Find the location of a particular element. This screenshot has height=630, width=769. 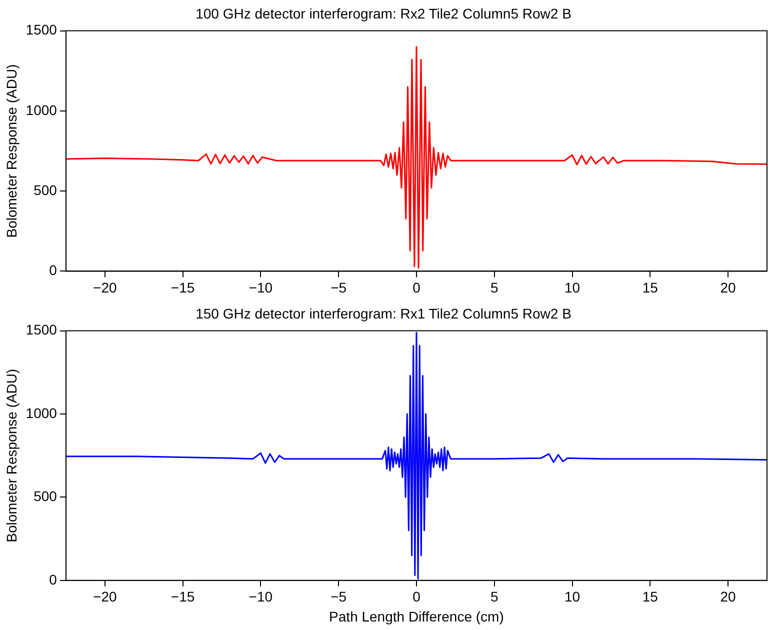

chart-title: 100 GHz detector interferogram: Rx2 Tile2 Column5 Row2 B is located at coordinates (384, 13).